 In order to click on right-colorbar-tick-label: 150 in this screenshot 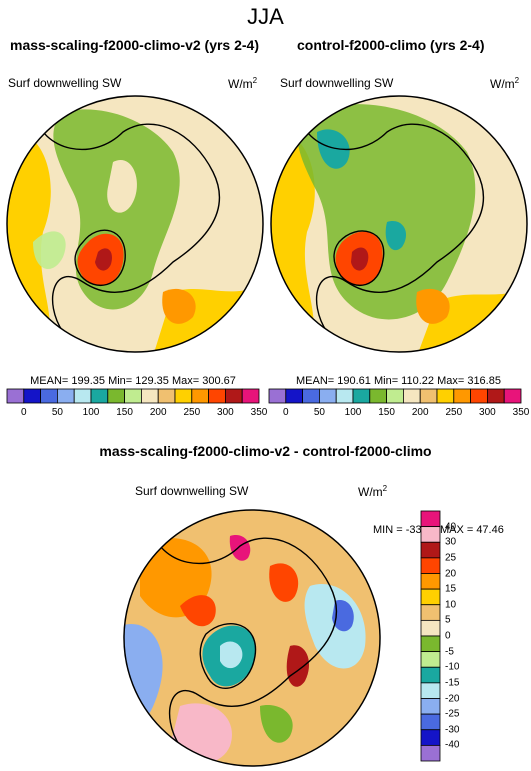, I will do `click(386, 412)`.